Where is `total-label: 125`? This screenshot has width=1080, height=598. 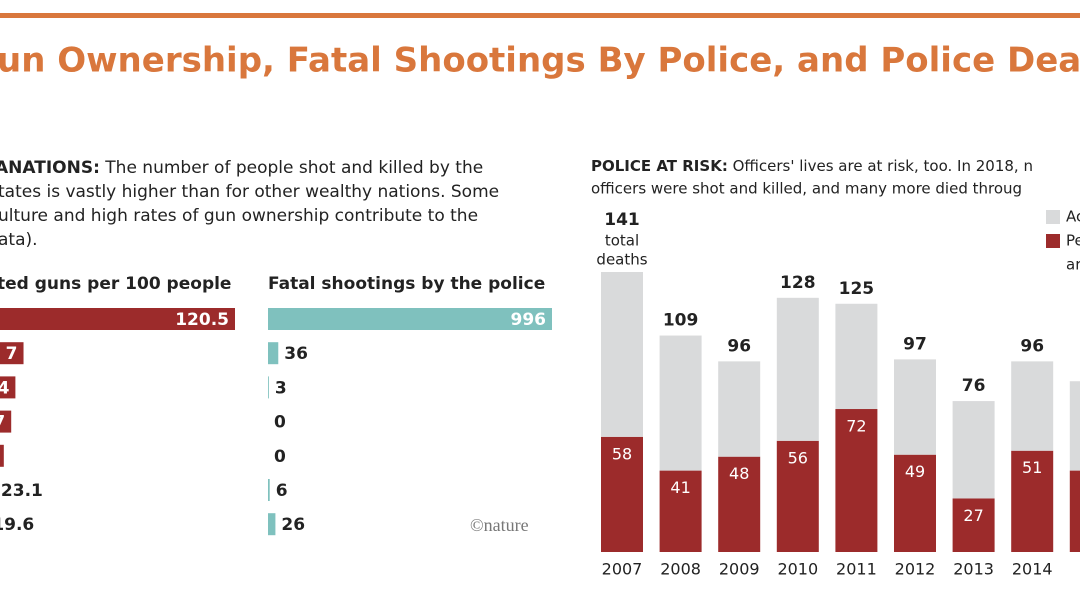 total-label: 125 is located at coordinates (857, 289).